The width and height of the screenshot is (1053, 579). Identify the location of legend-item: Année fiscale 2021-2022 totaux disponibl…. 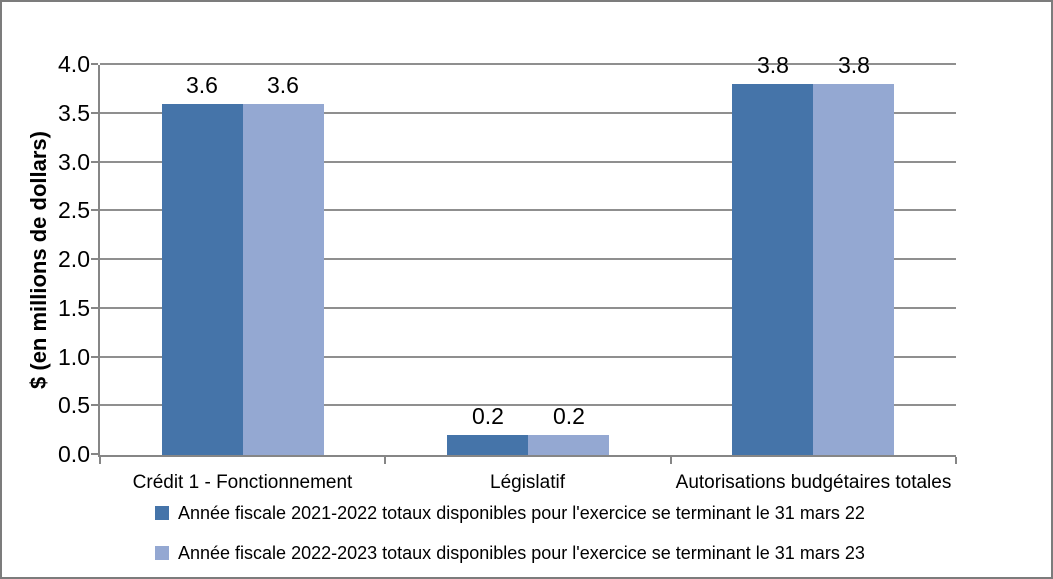
(510, 513).